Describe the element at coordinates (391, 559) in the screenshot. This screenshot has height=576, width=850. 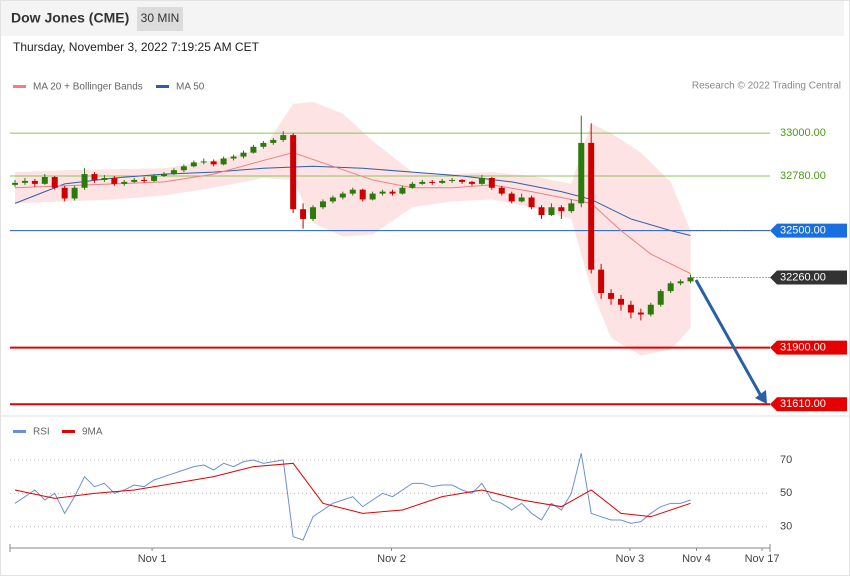
I see `x-tick-label: Nov 2` at that location.